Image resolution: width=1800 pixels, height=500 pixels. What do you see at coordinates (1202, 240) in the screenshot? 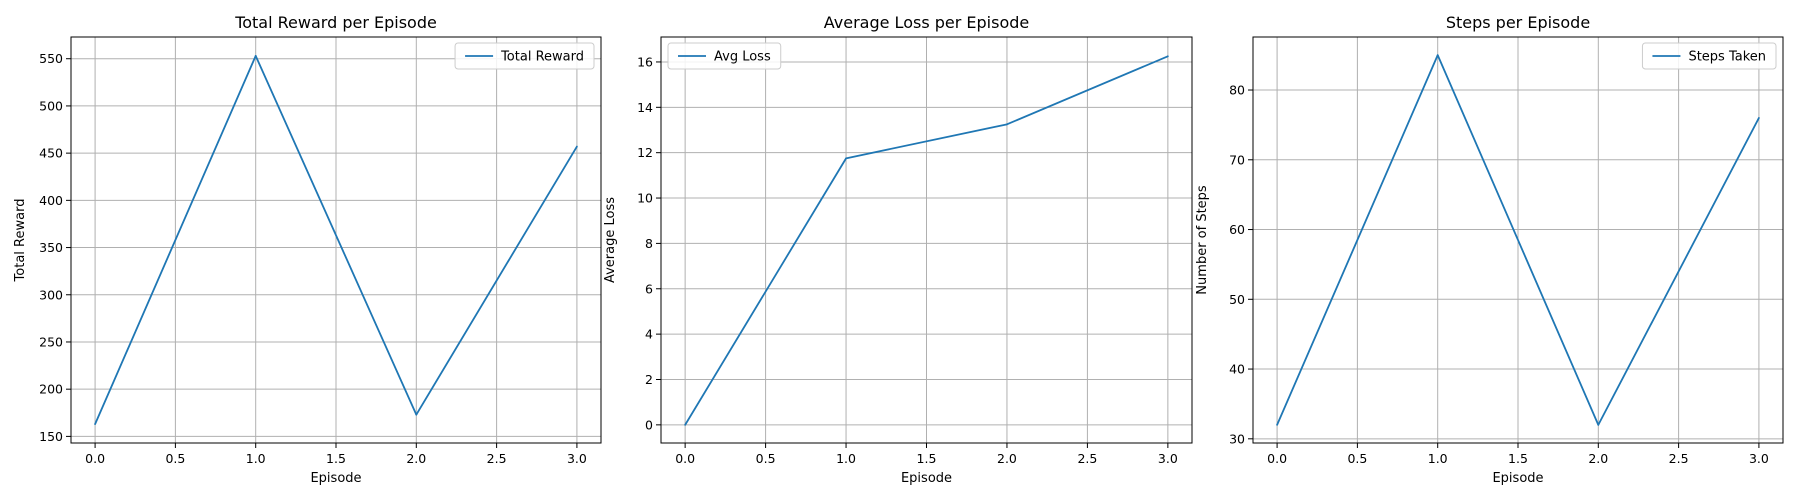
I see `y-axis-label: Number of Steps` at bounding box center [1202, 240].